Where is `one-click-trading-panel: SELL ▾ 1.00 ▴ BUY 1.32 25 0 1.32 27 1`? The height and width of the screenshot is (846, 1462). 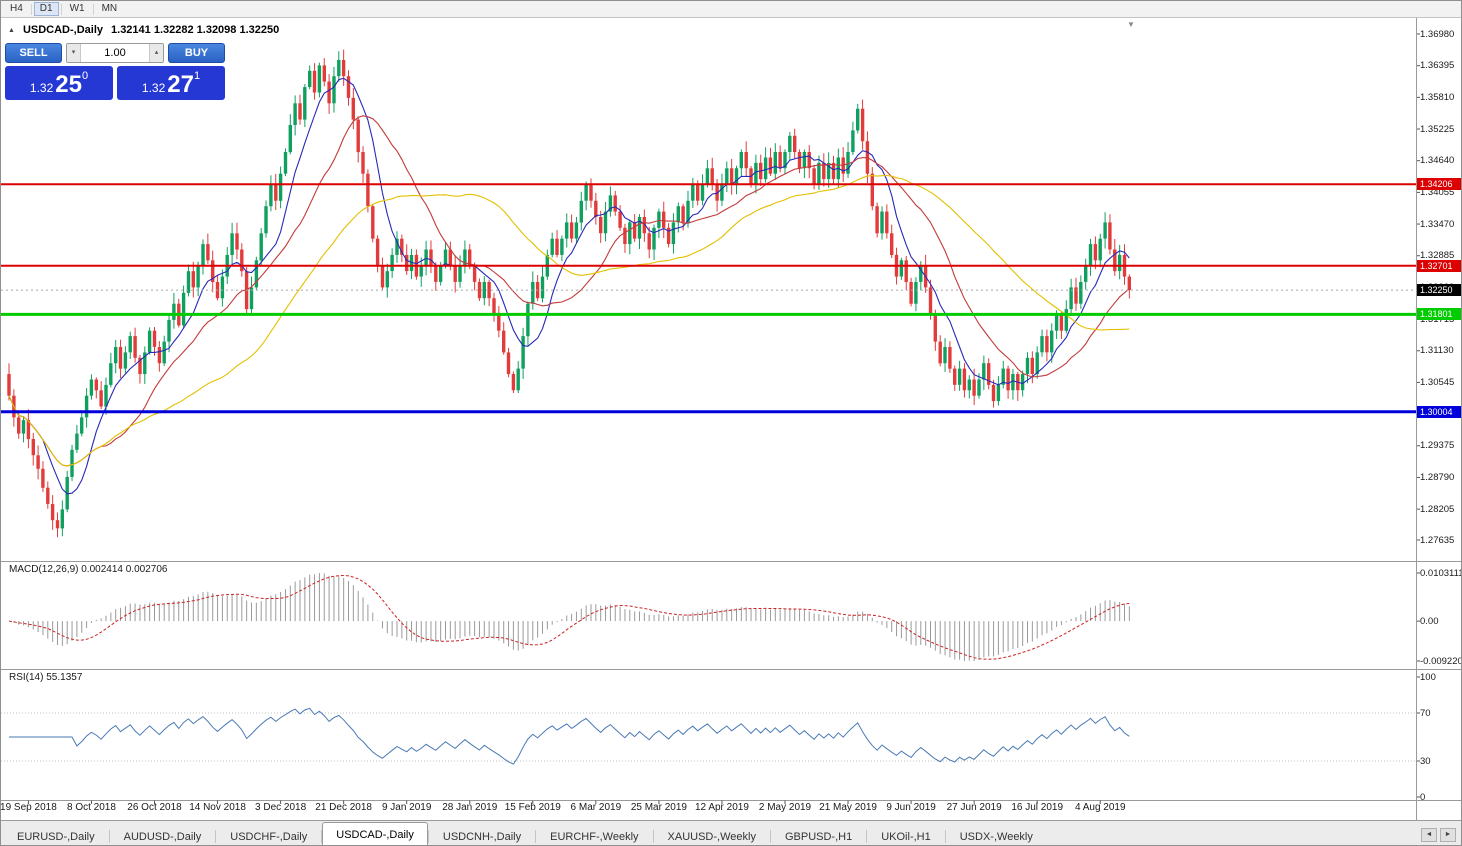 one-click-trading-panel: SELL ▾ 1.00 ▴ BUY 1.32 25 0 1.32 27 1 is located at coordinates (115, 71).